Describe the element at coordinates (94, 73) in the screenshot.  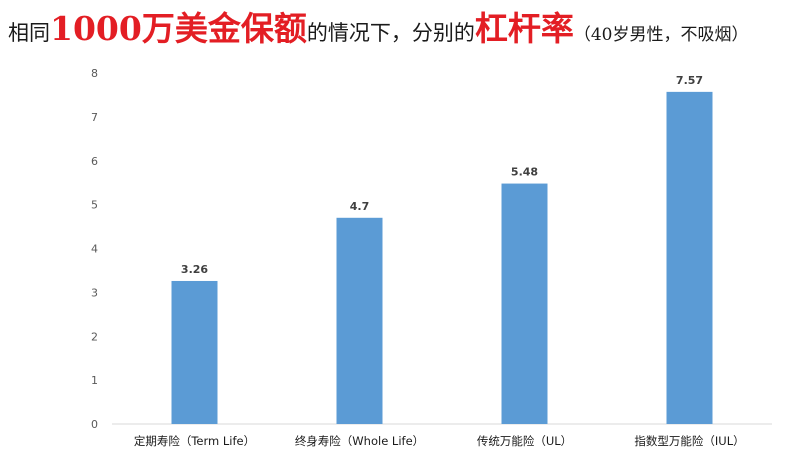
I see `y-tick-label: 8` at that location.